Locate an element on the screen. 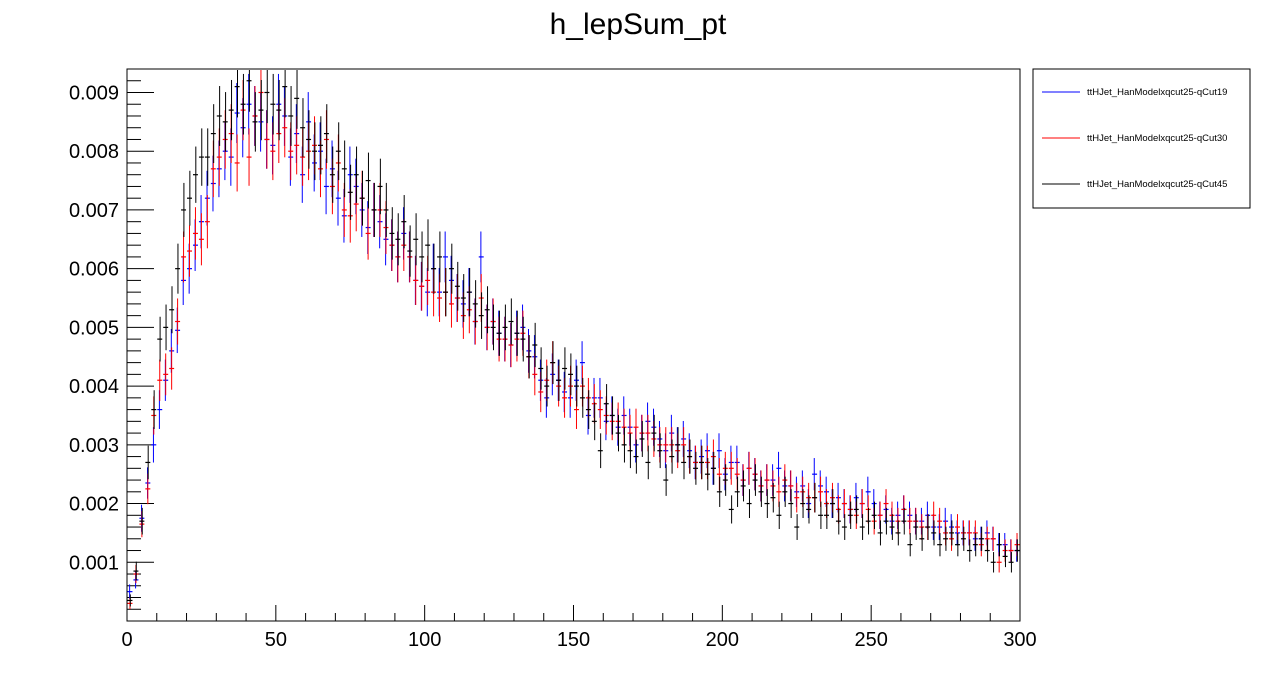 Image resolution: width=1276 pixels, height=692 pixels. y-tick-label: 0.006 is located at coordinates (94, 270).